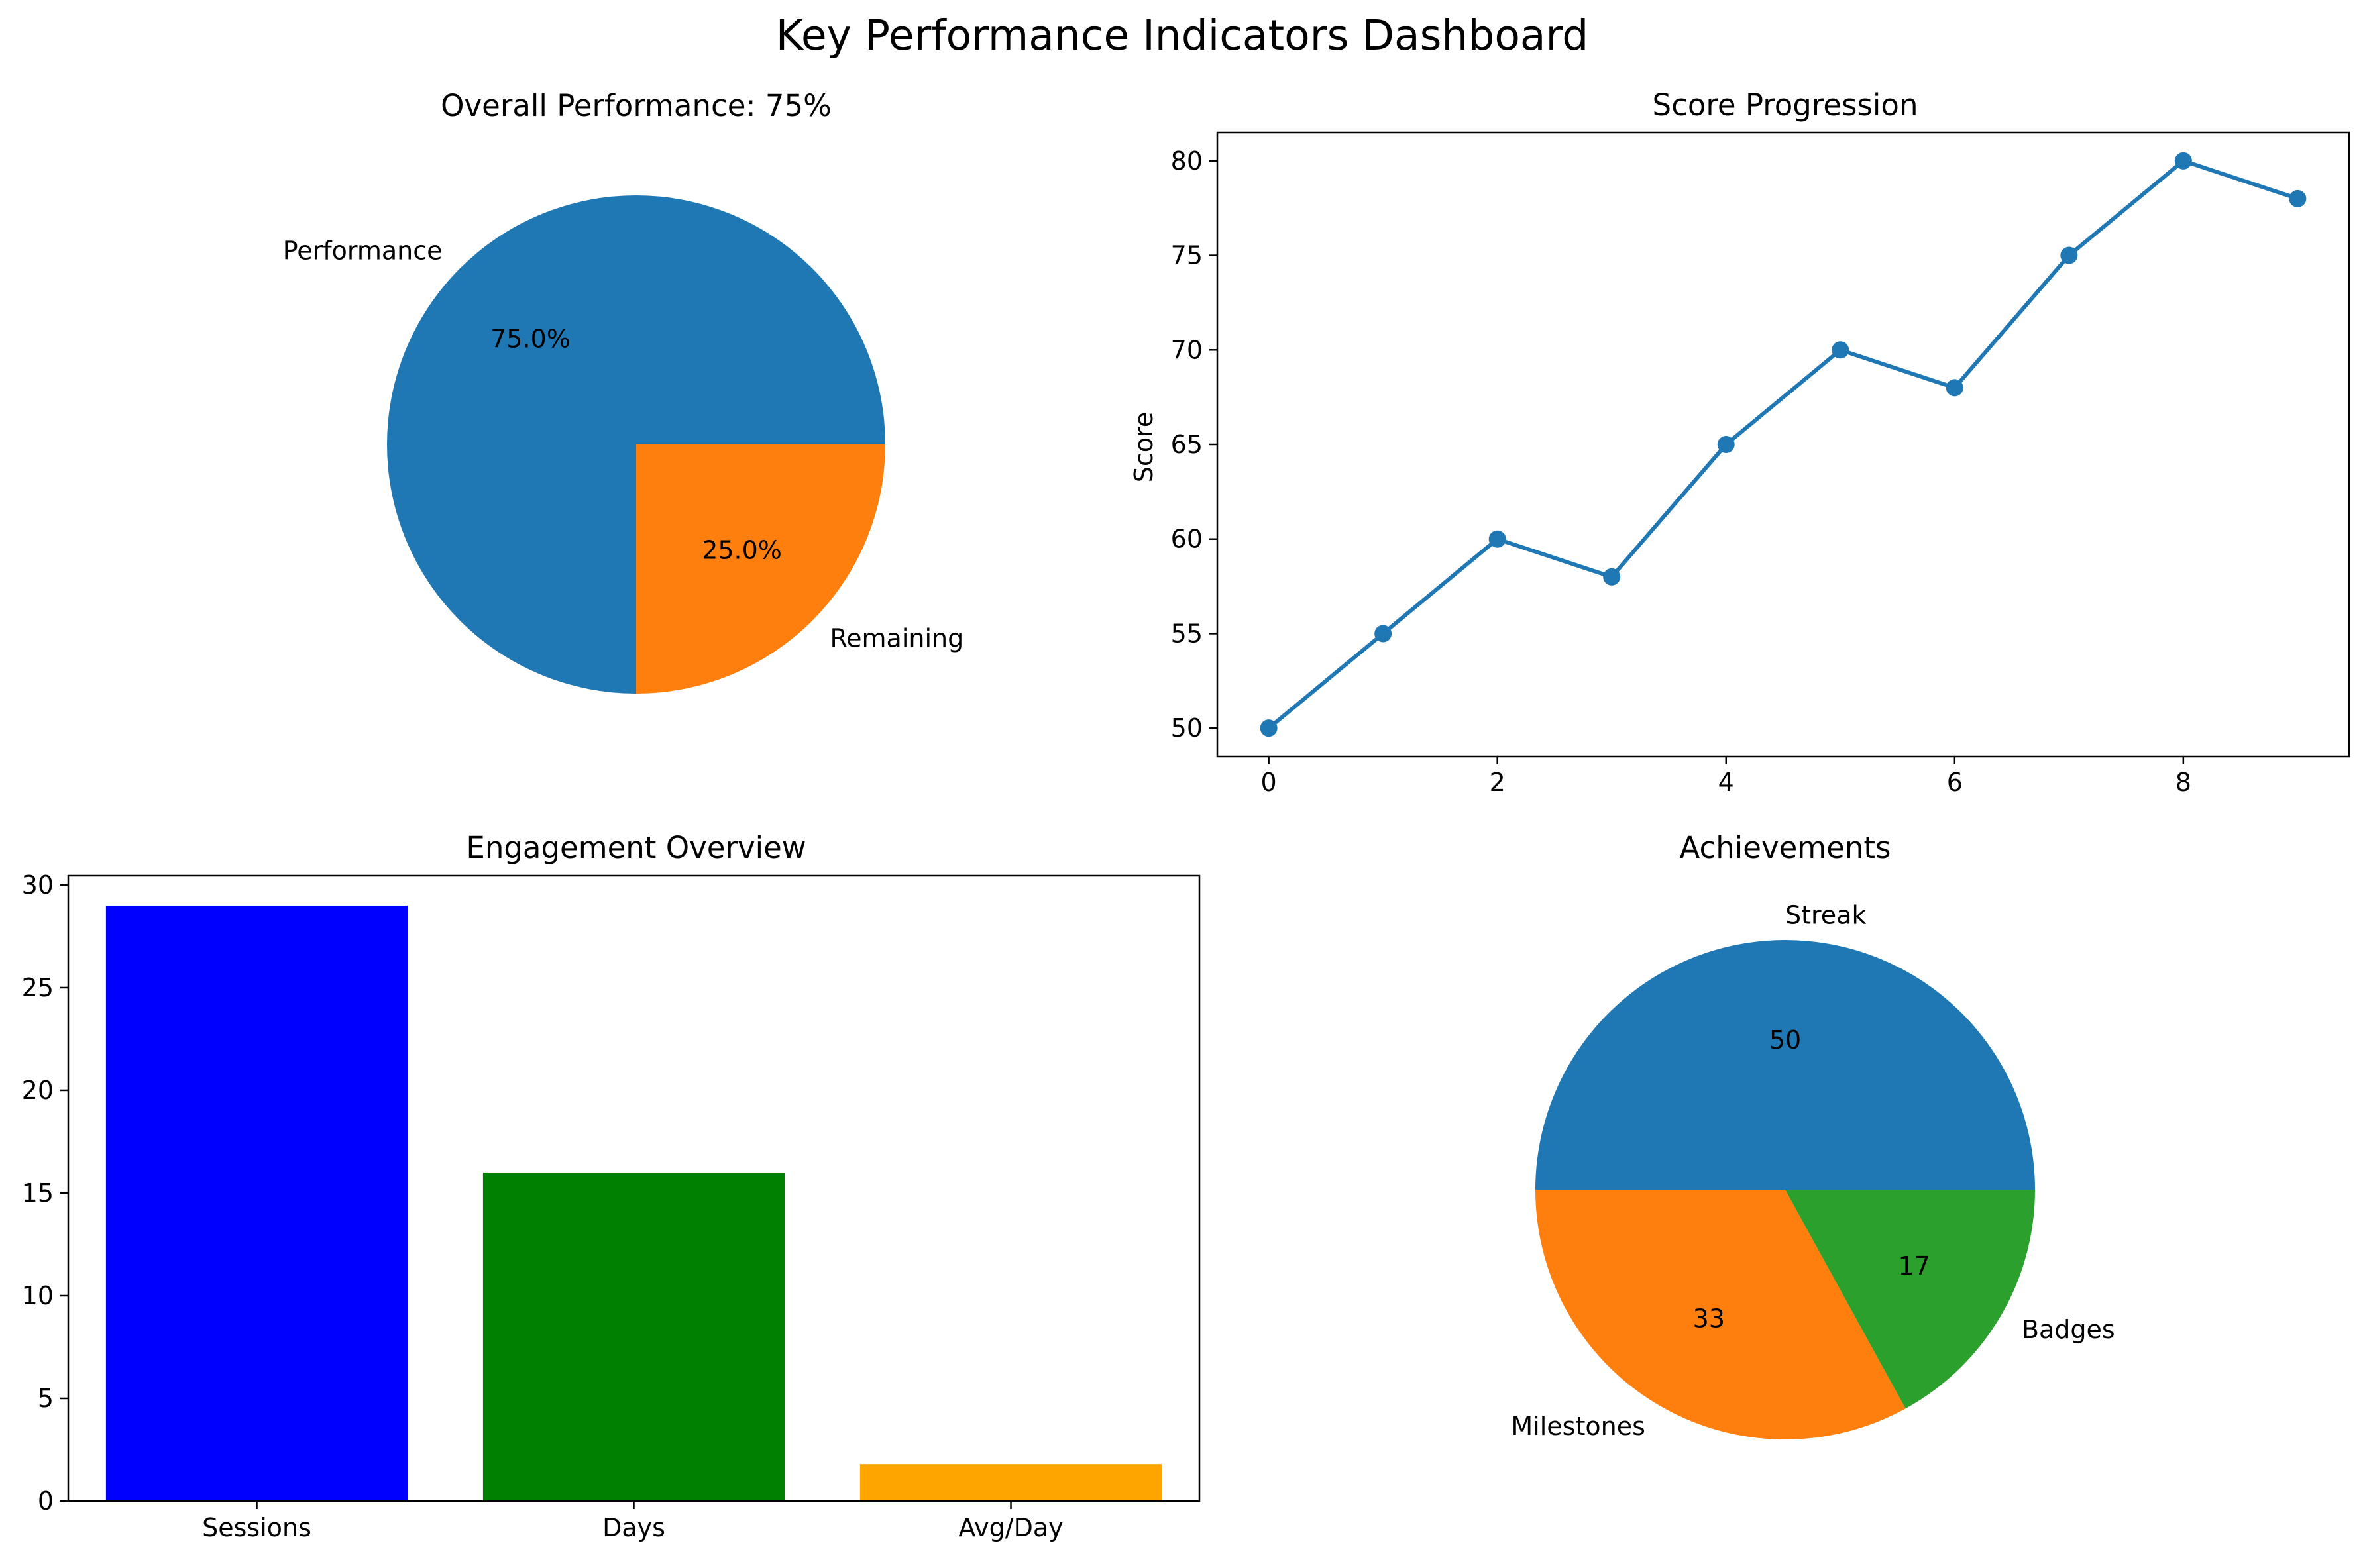 The image size is (2365, 1568). Describe the element at coordinates (1578, 1426) in the screenshot. I see `pie-label-milestones: Milestones` at that location.